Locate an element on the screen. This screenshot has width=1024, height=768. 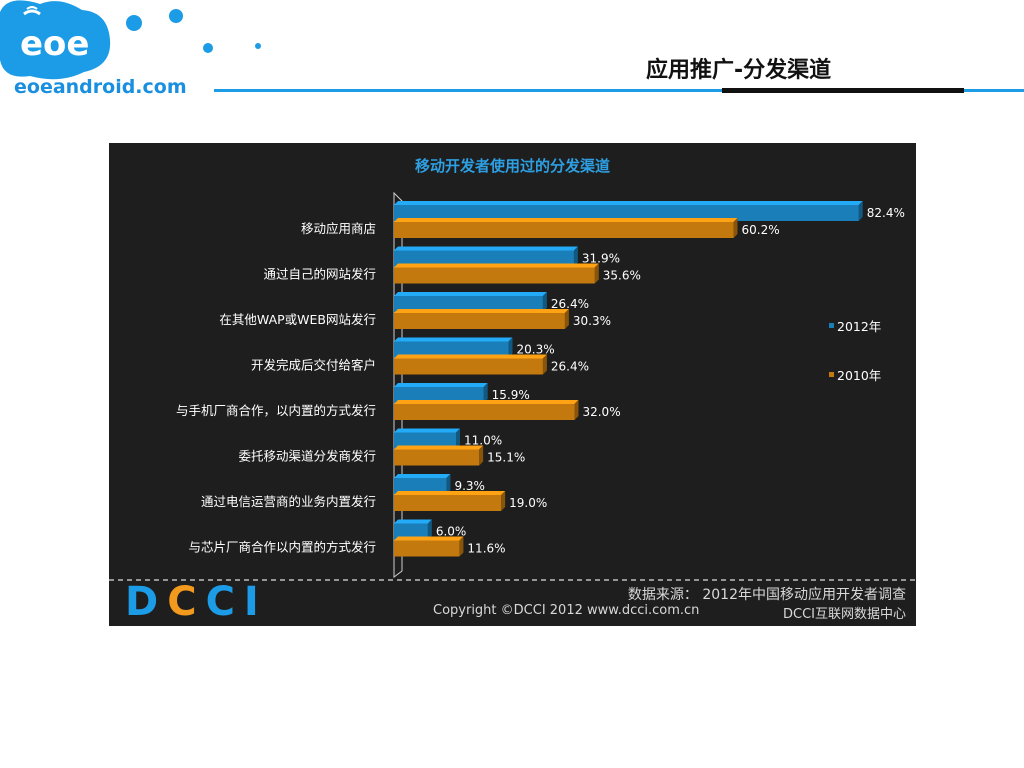
data-label: 82.4% is located at coordinates (886, 213).